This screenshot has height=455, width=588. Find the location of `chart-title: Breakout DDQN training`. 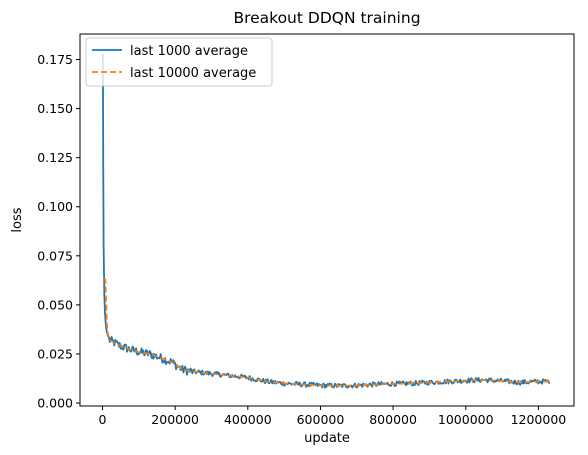

chart-title: Breakout DDQN training is located at coordinates (326, 18).